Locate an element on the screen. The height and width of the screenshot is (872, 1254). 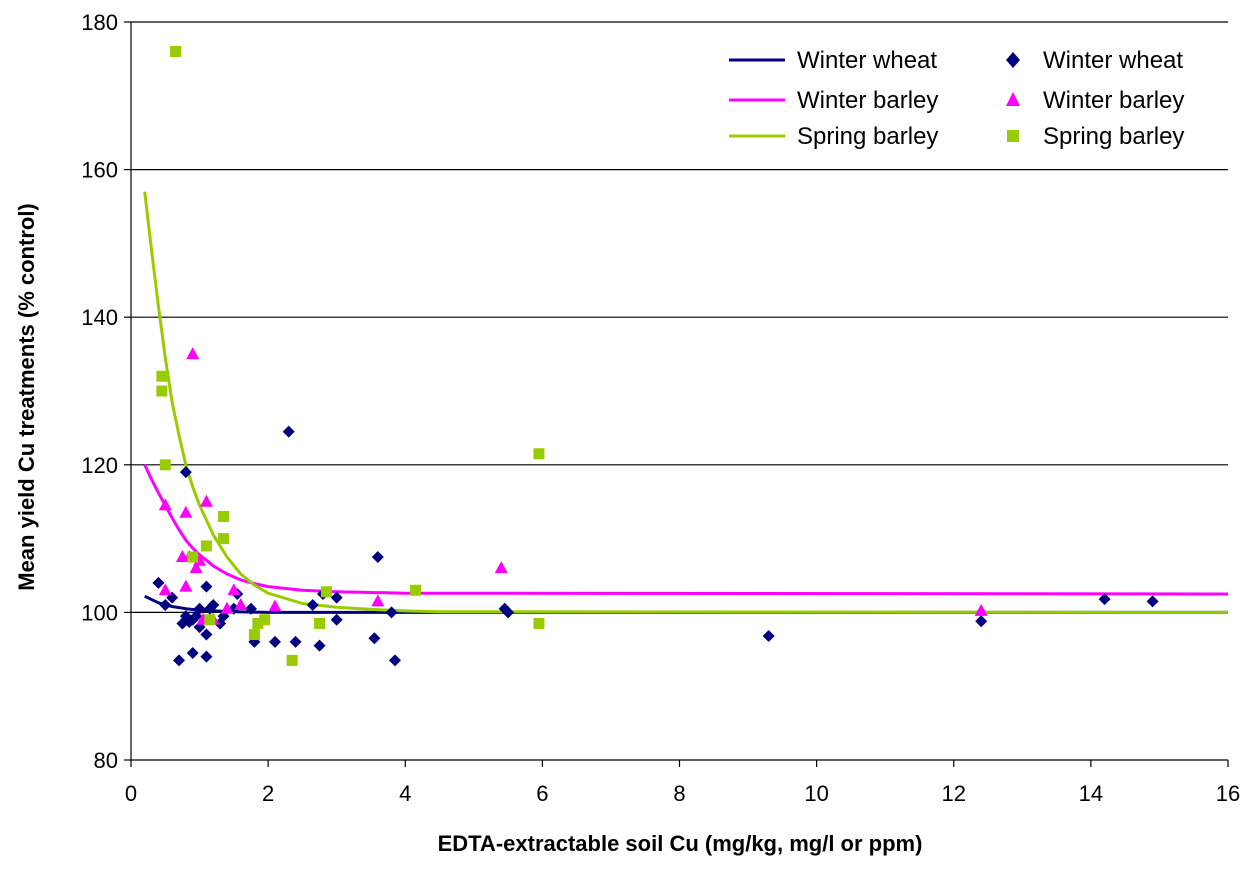
legend-diamond-marker is located at coordinates (1013, 60).